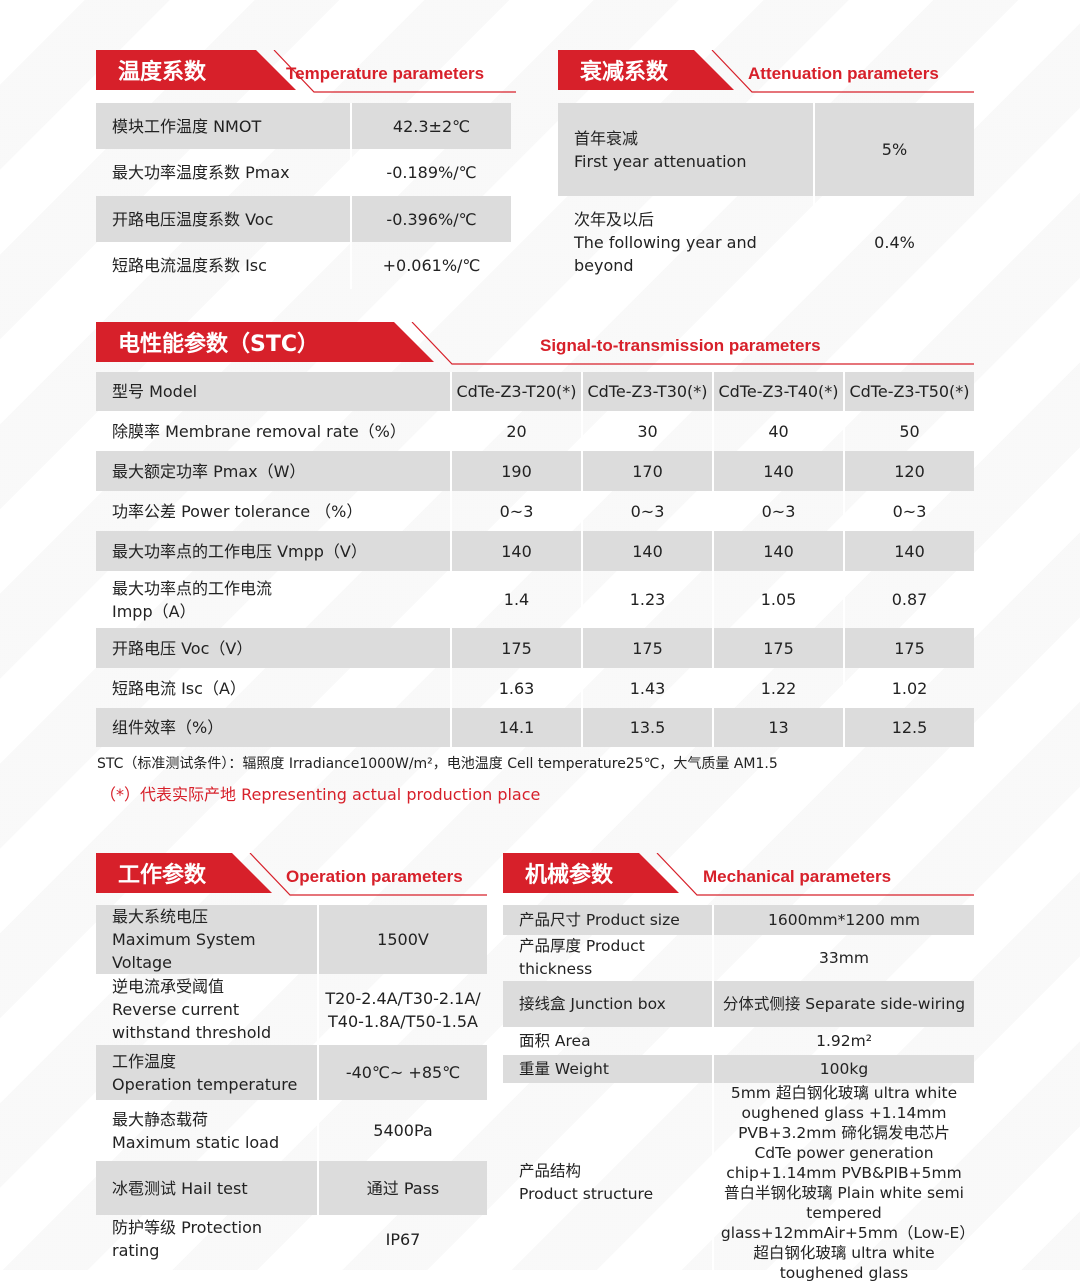 This screenshot has height=1283, width=1080. I want to click on table-row: 重量 Weight 100kg, so click(738, 1069).